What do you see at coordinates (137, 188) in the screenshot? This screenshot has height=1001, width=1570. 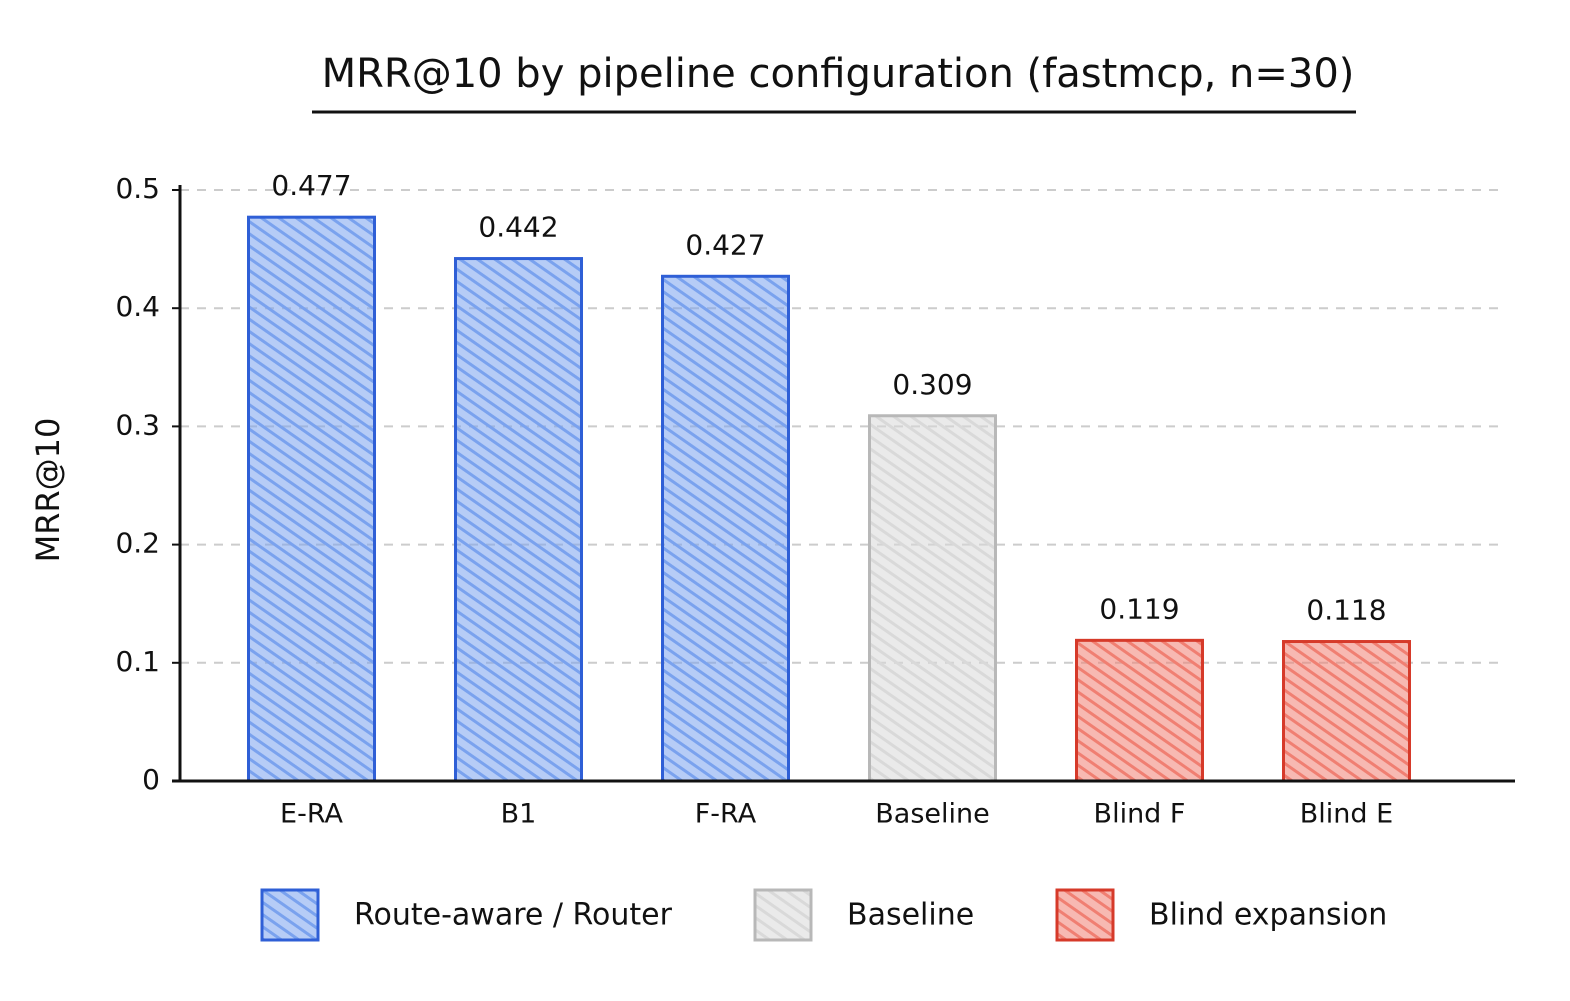 I see `y-tick-label: 0.5` at bounding box center [137, 188].